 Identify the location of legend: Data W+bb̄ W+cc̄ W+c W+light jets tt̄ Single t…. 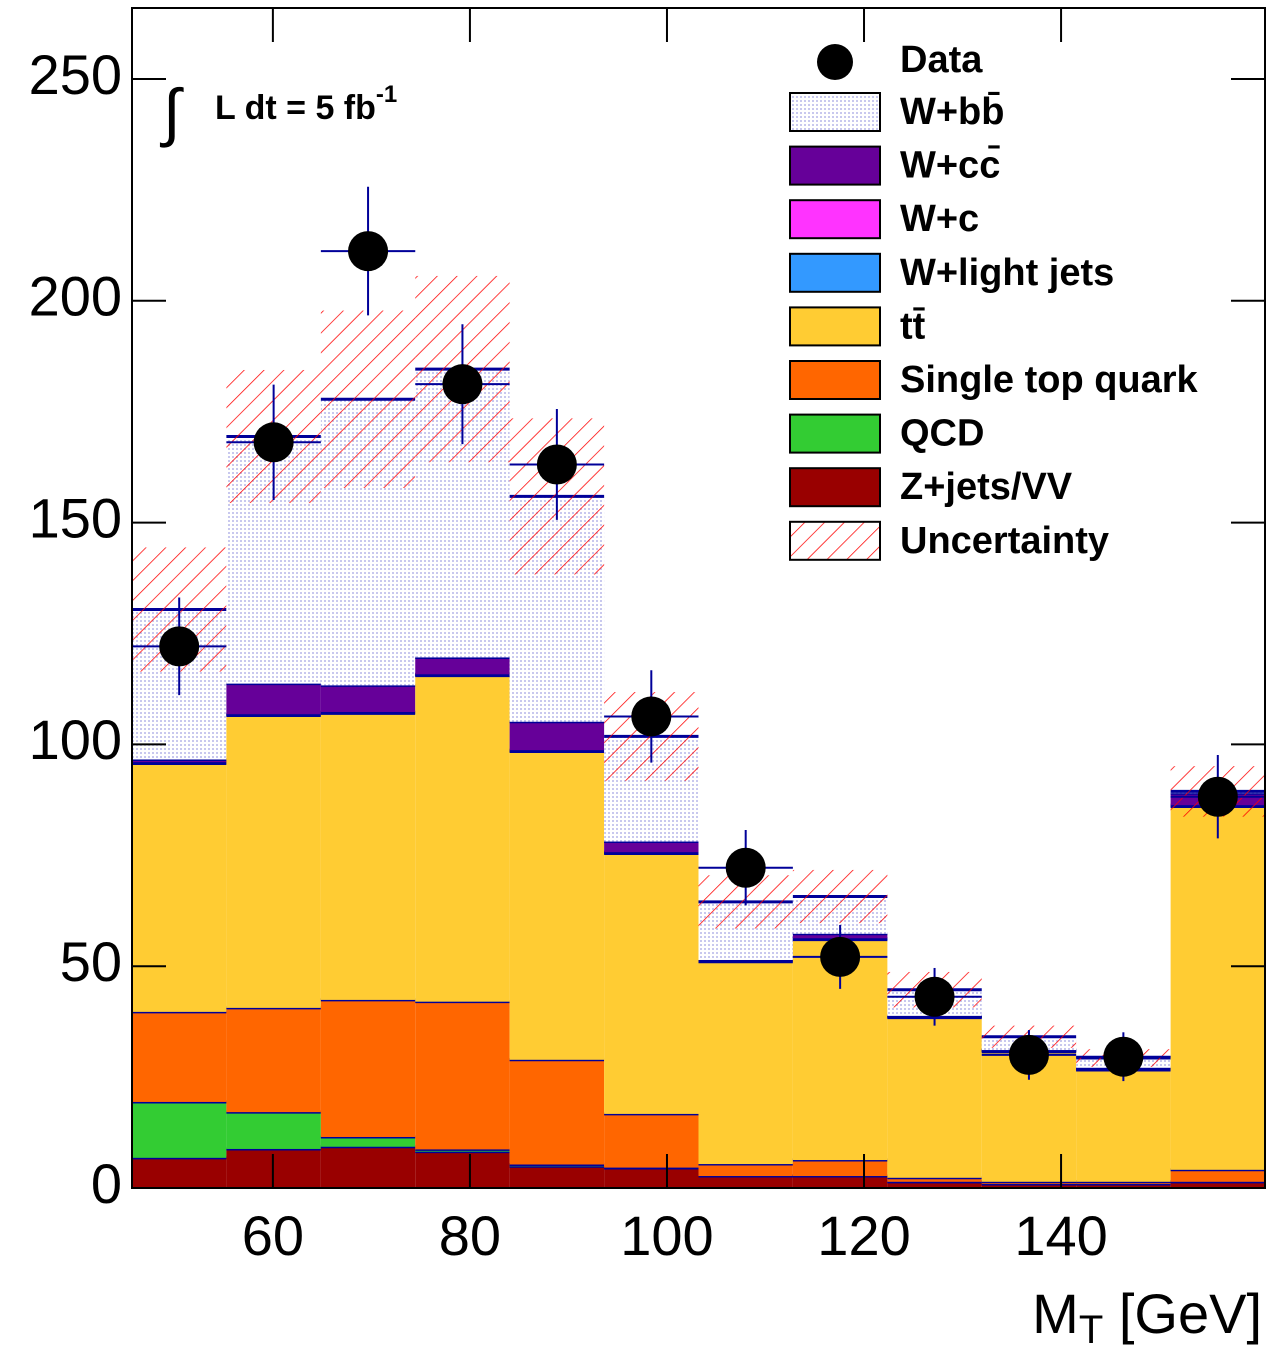
(994, 300).